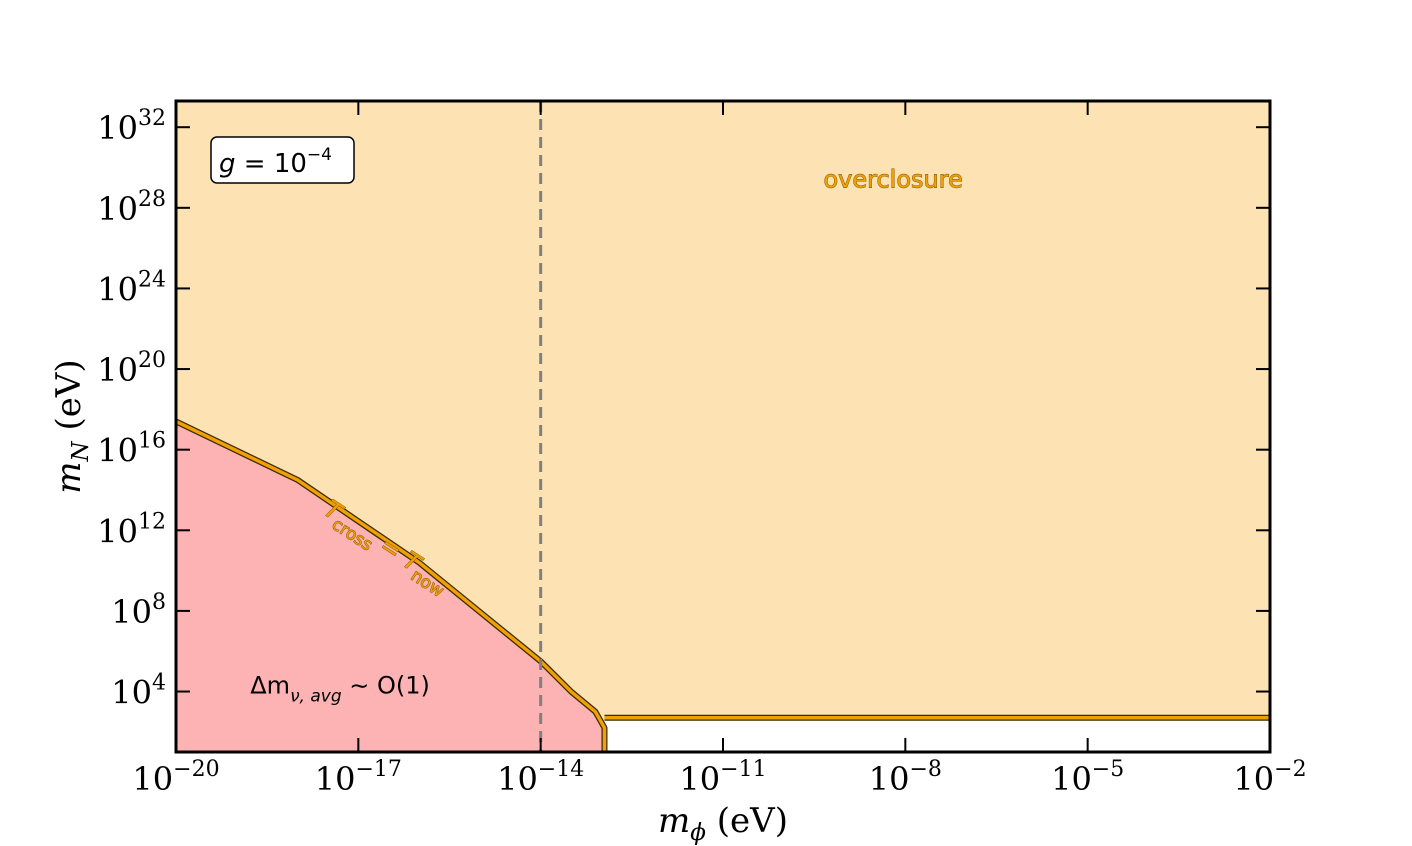 This screenshot has height=846, width=1412. I want to click on parameter-box: g = 10−4, so click(282, 160).